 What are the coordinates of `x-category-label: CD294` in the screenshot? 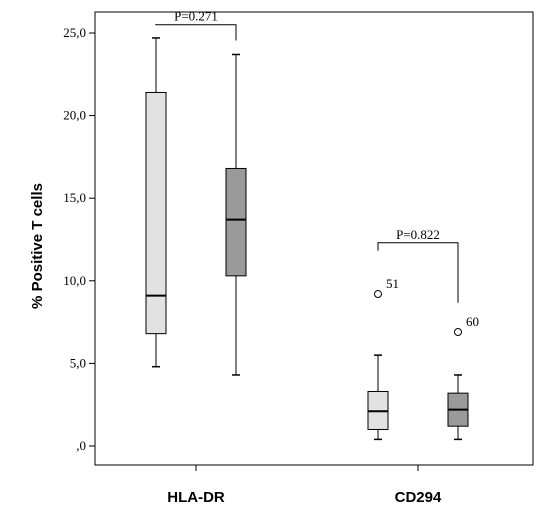 It's located at (418, 497).